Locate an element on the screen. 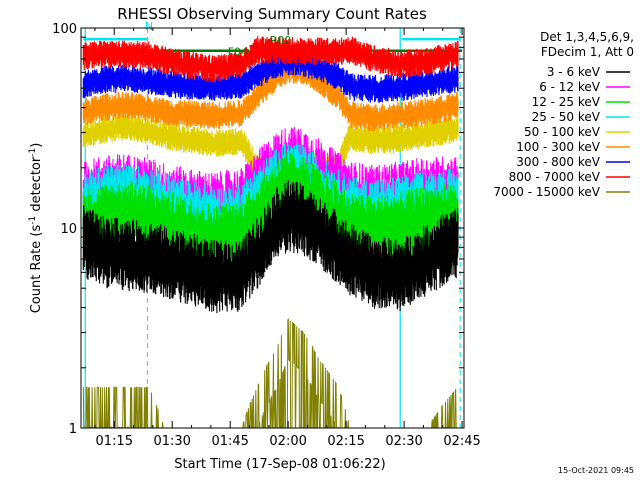 This screenshot has width=640, height=480. y-tick-label: 100 is located at coordinates (64, 29).